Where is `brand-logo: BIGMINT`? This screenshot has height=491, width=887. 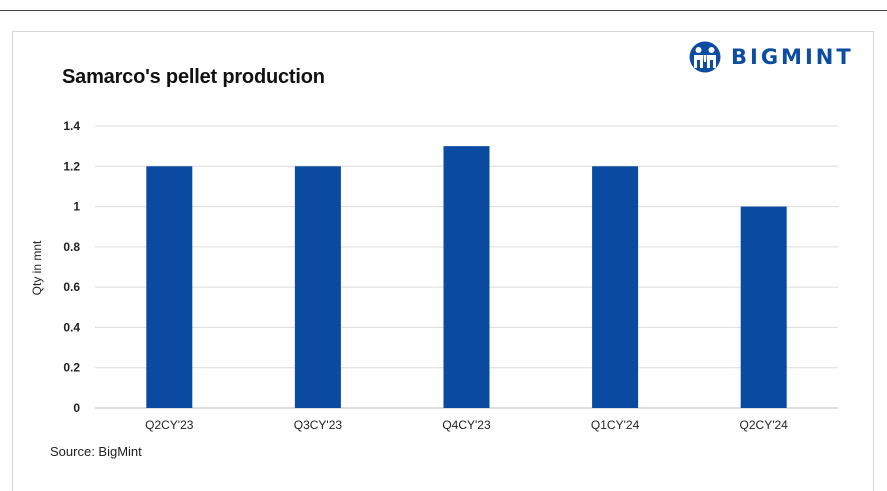
brand-logo: BIGMINT is located at coordinates (771, 57).